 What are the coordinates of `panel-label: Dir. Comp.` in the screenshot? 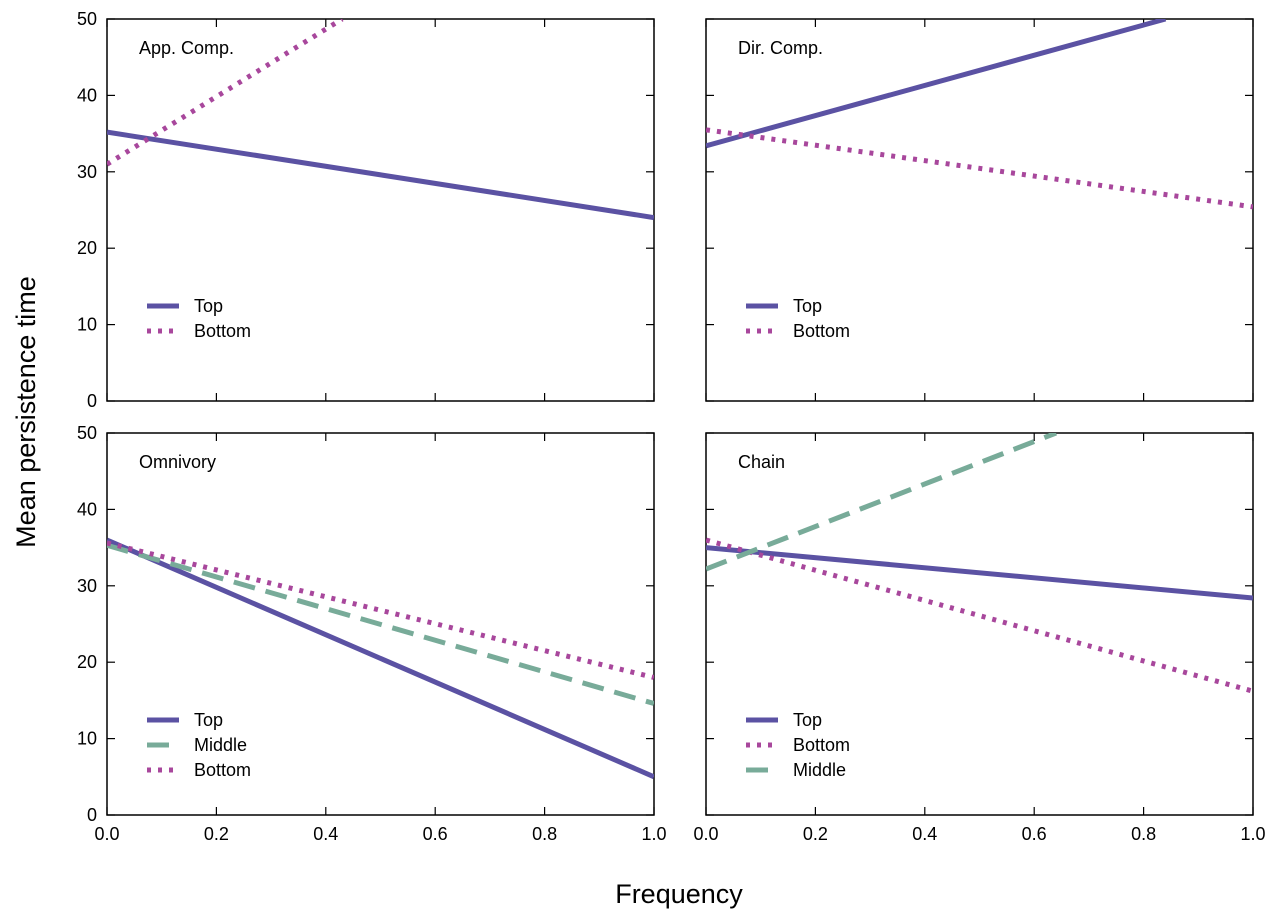 It's located at (780, 48).